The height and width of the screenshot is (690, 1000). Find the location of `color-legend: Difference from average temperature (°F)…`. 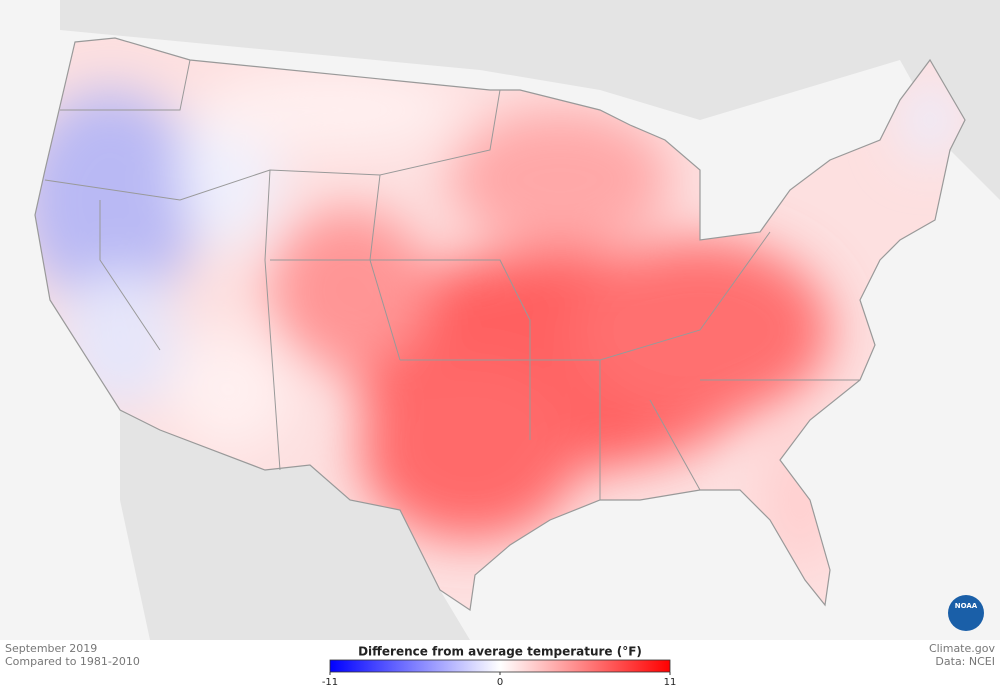

color-legend: Difference from average temperature (°F)… is located at coordinates (499, 667).